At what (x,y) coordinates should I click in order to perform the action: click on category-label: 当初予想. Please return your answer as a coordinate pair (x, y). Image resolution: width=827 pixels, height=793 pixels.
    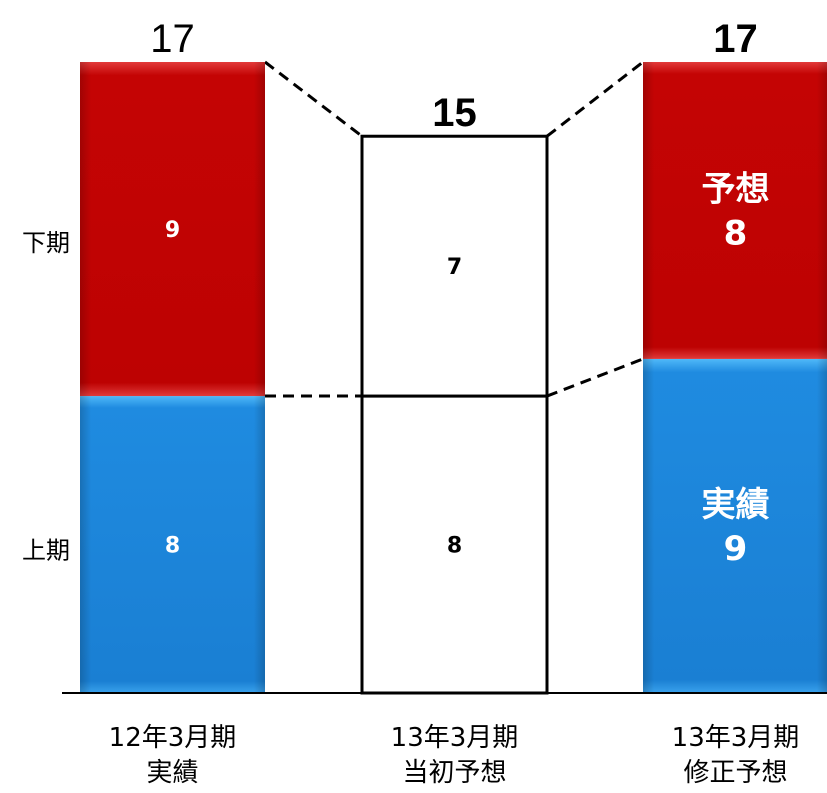
    Looking at the image, I should click on (454, 773).